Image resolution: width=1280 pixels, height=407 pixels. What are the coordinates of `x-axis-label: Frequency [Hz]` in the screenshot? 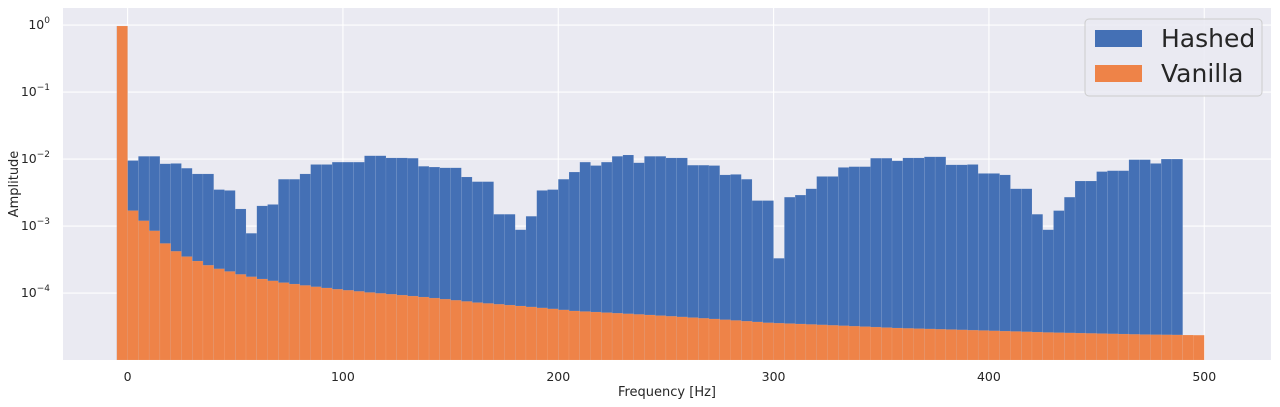 It's located at (667, 392).